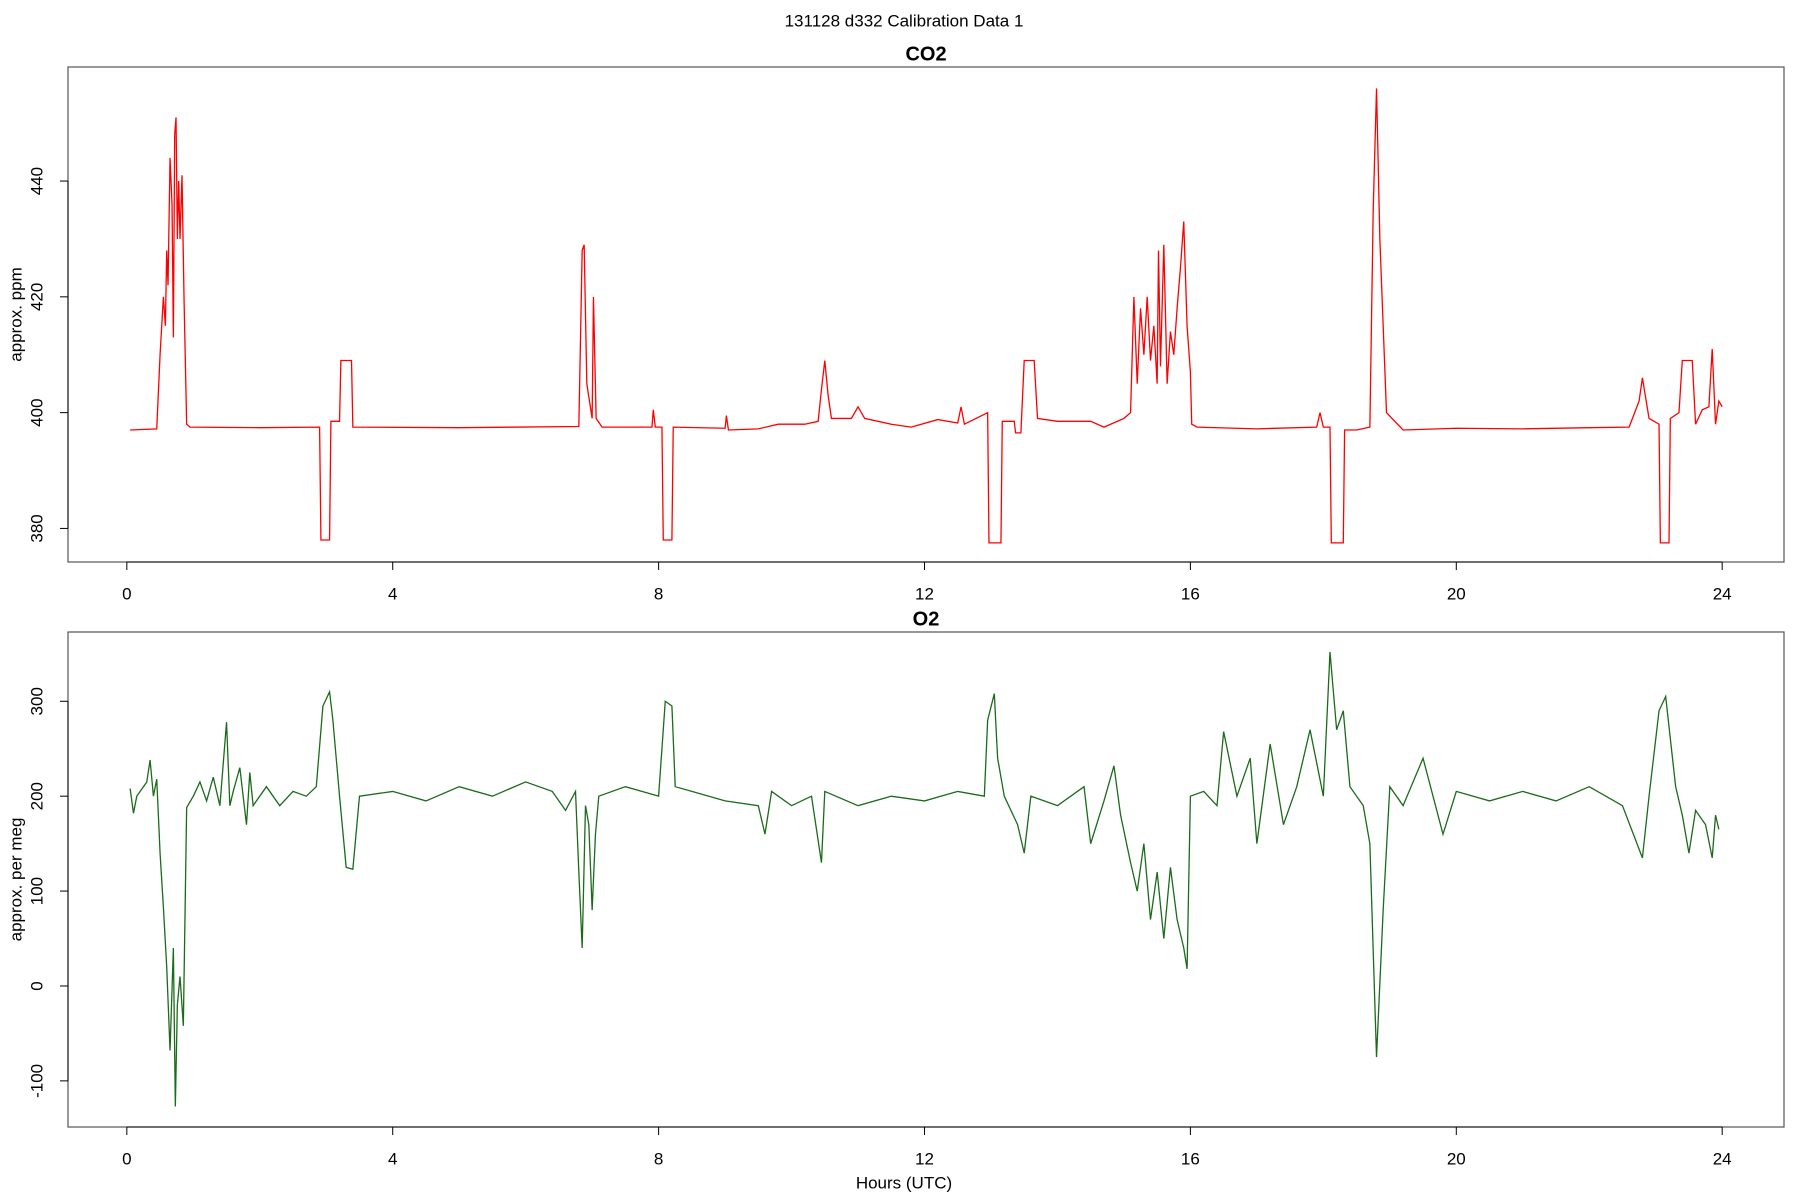 Image resolution: width=1800 pixels, height=1200 pixels. What do you see at coordinates (36, 528) in the screenshot?
I see `y-tick-label: 380` at bounding box center [36, 528].